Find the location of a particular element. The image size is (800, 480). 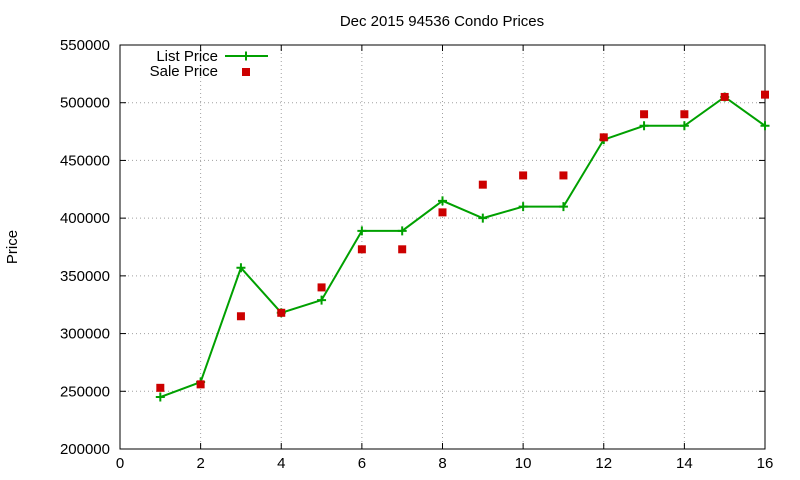

x-tick-label: 4 is located at coordinates (281, 463).